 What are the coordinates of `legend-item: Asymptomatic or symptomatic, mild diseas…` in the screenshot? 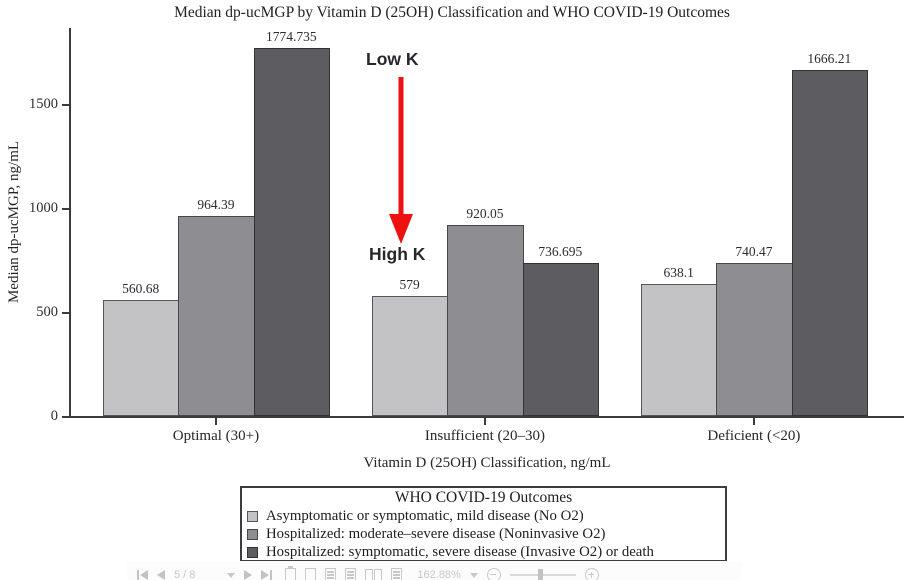 It's located at (483, 516).